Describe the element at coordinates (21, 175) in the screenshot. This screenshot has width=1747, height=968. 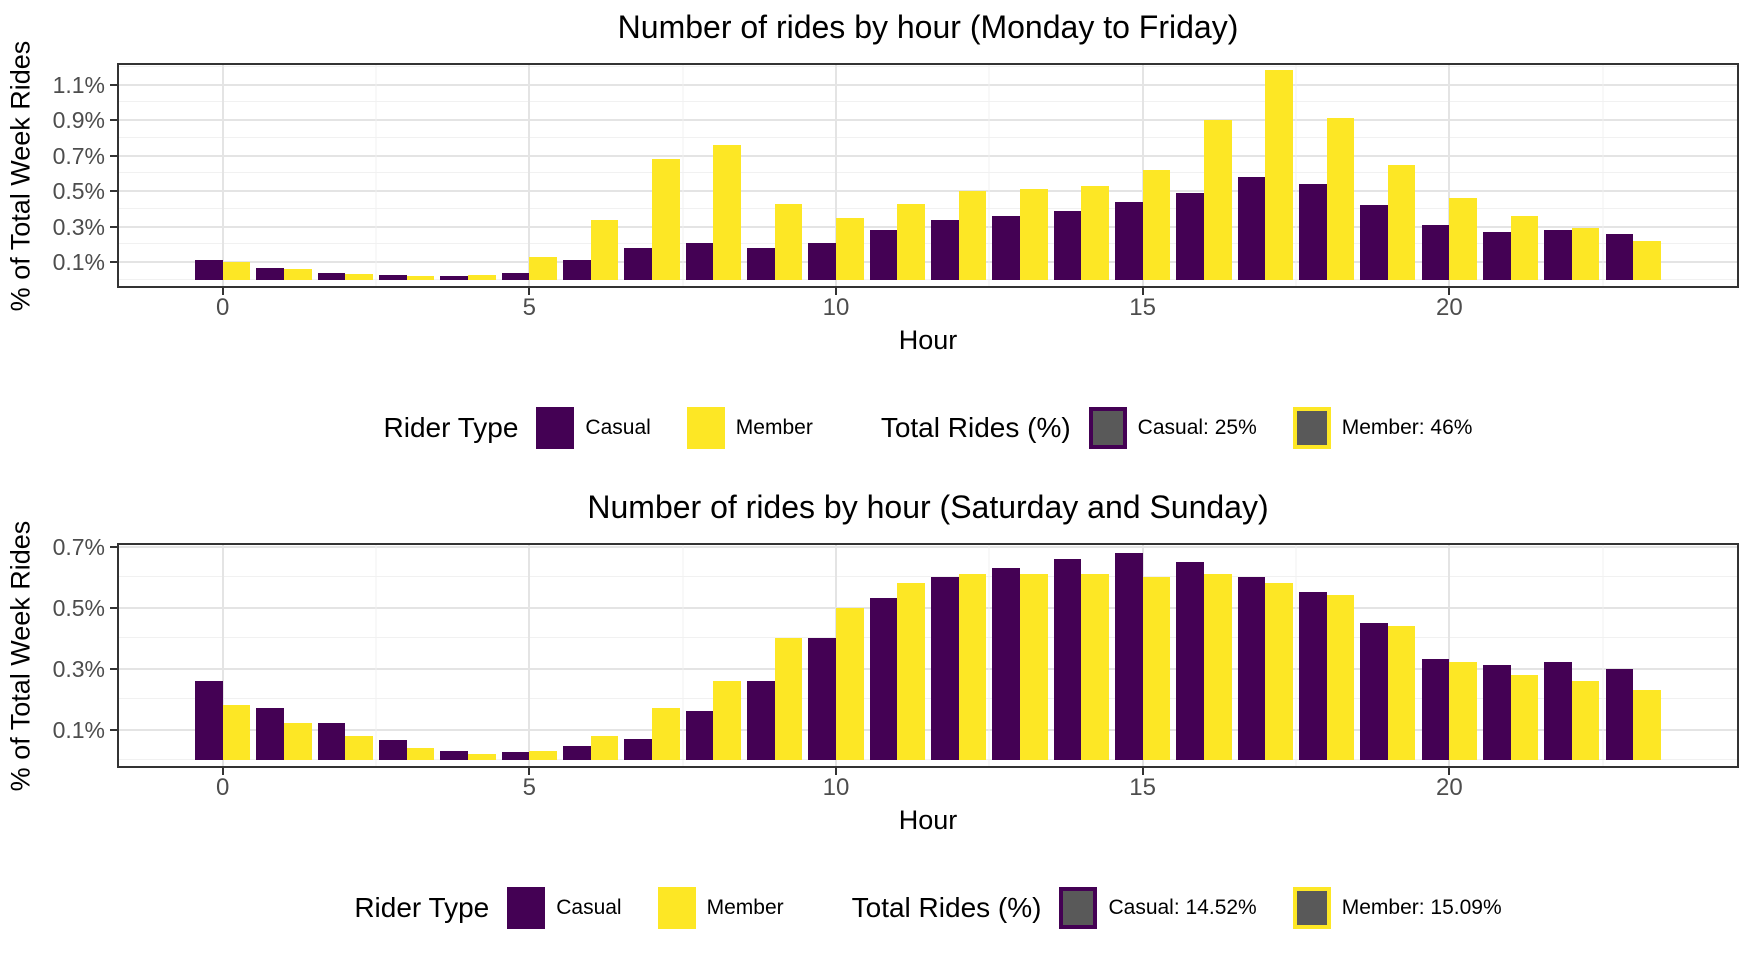
I see `weekday-y-axis-title-cell: % of Total Week Rides` at that location.